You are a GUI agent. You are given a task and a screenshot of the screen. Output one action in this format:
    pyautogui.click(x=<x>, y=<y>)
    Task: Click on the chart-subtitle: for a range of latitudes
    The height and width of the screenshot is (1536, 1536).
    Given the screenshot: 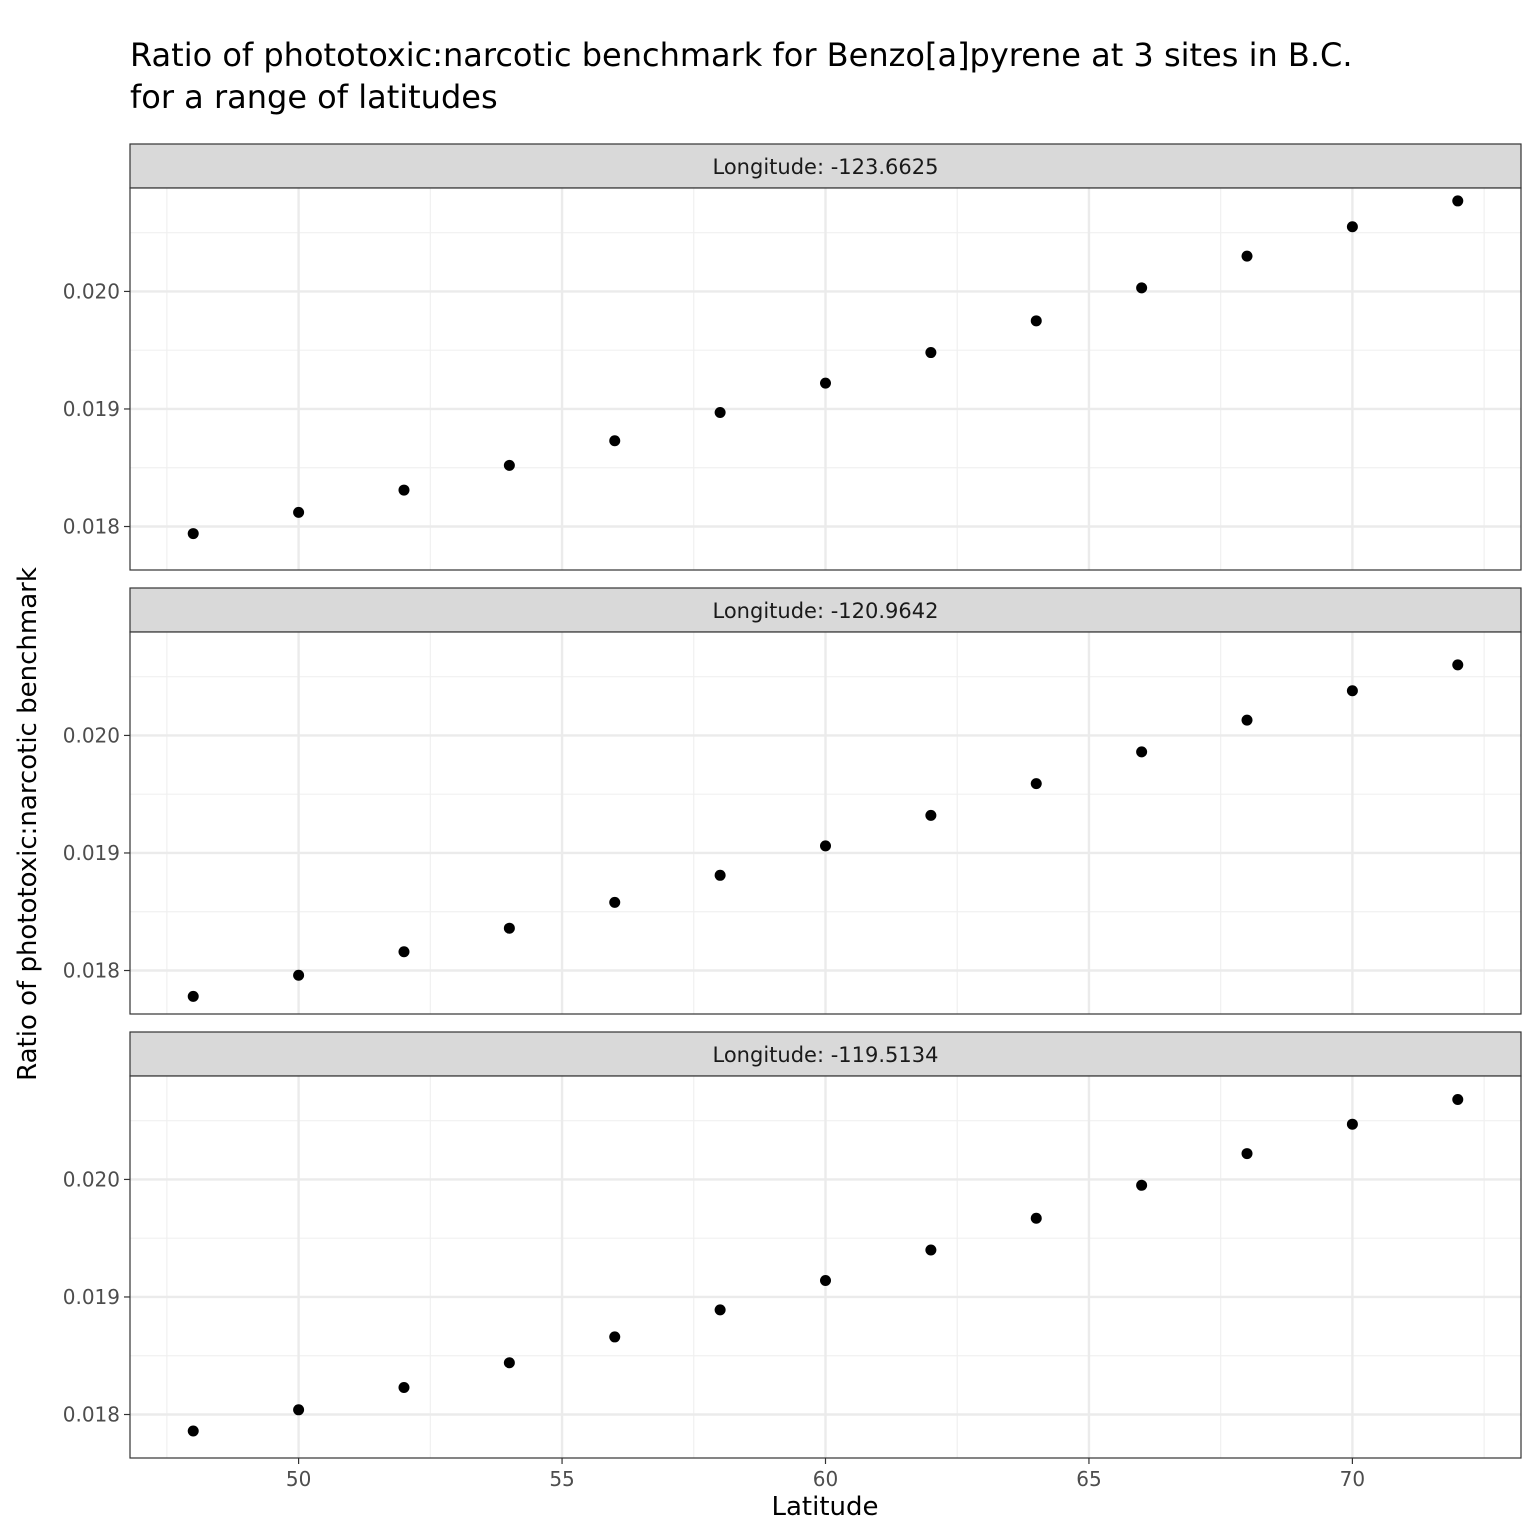 What is the action you would take?
    pyautogui.click(x=314, y=97)
    